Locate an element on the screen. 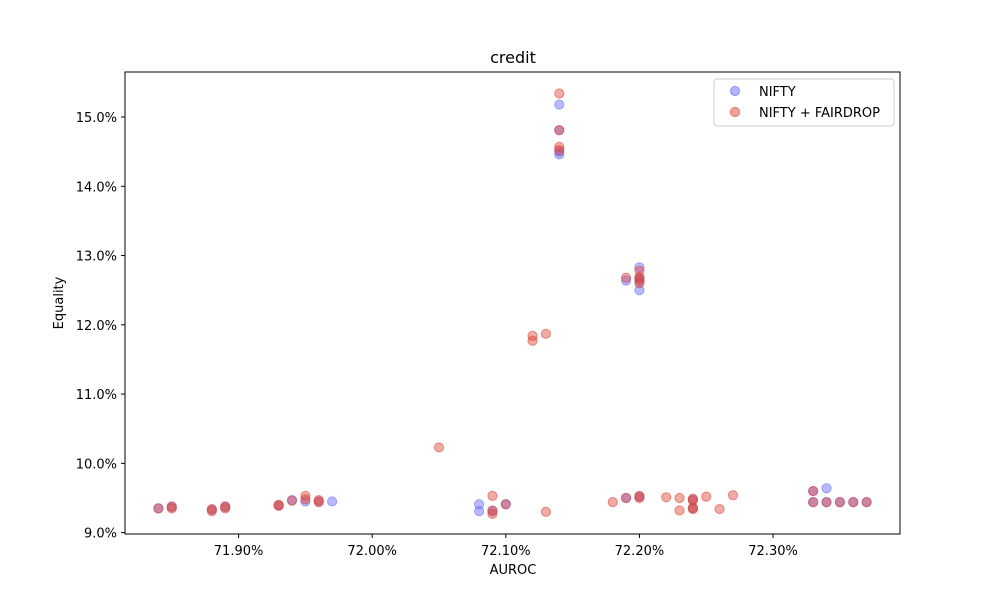 This screenshot has width=1000, height=600. y-axis: 9.0% 10.0% 11.0% 12.0% 13.0% 14.0% 15.0% is located at coordinates (100, 326).